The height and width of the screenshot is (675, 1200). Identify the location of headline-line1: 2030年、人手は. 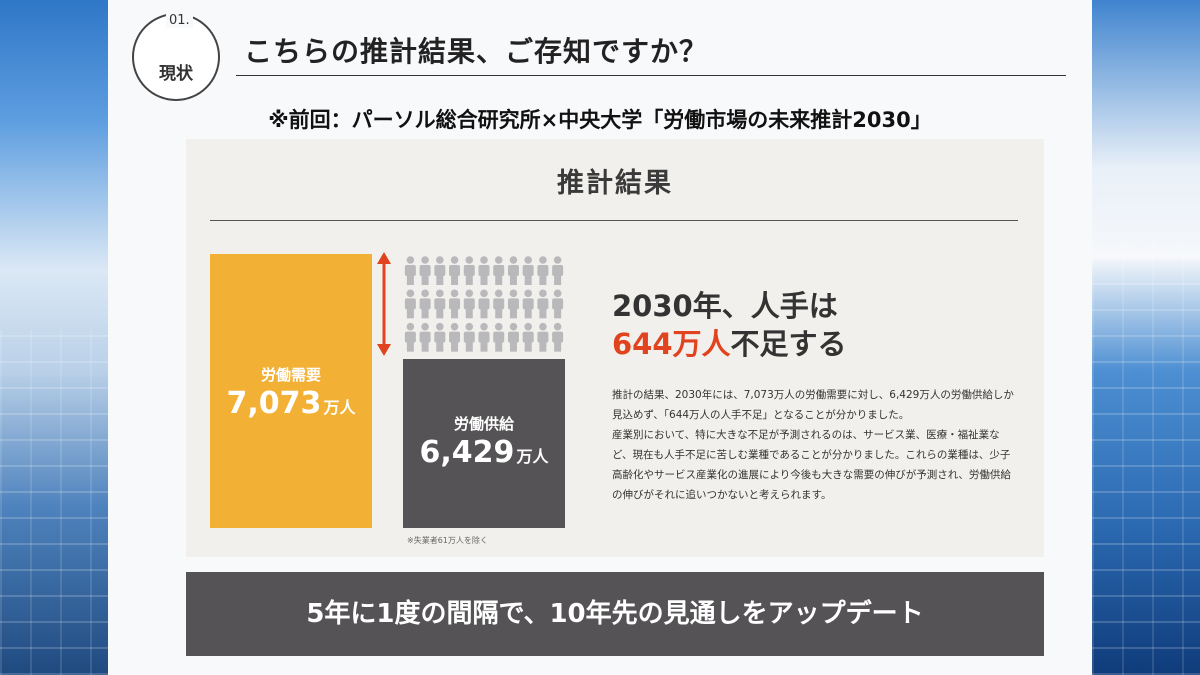
(725, 306).